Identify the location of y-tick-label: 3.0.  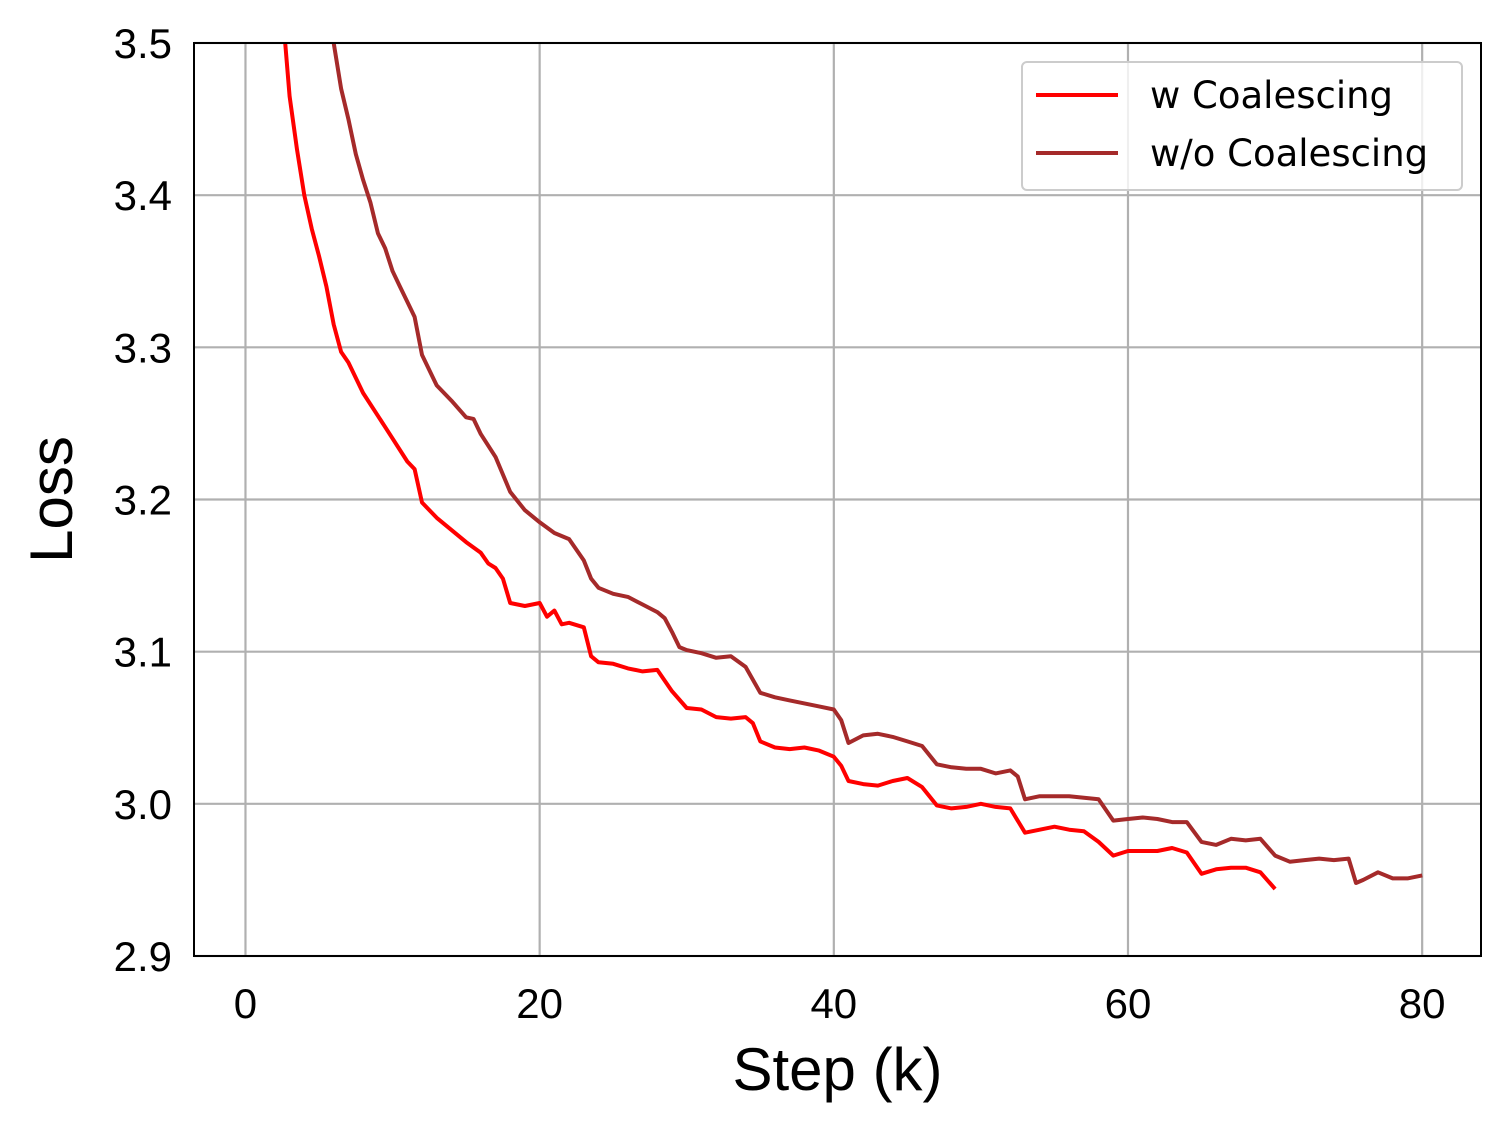
(143, 804).